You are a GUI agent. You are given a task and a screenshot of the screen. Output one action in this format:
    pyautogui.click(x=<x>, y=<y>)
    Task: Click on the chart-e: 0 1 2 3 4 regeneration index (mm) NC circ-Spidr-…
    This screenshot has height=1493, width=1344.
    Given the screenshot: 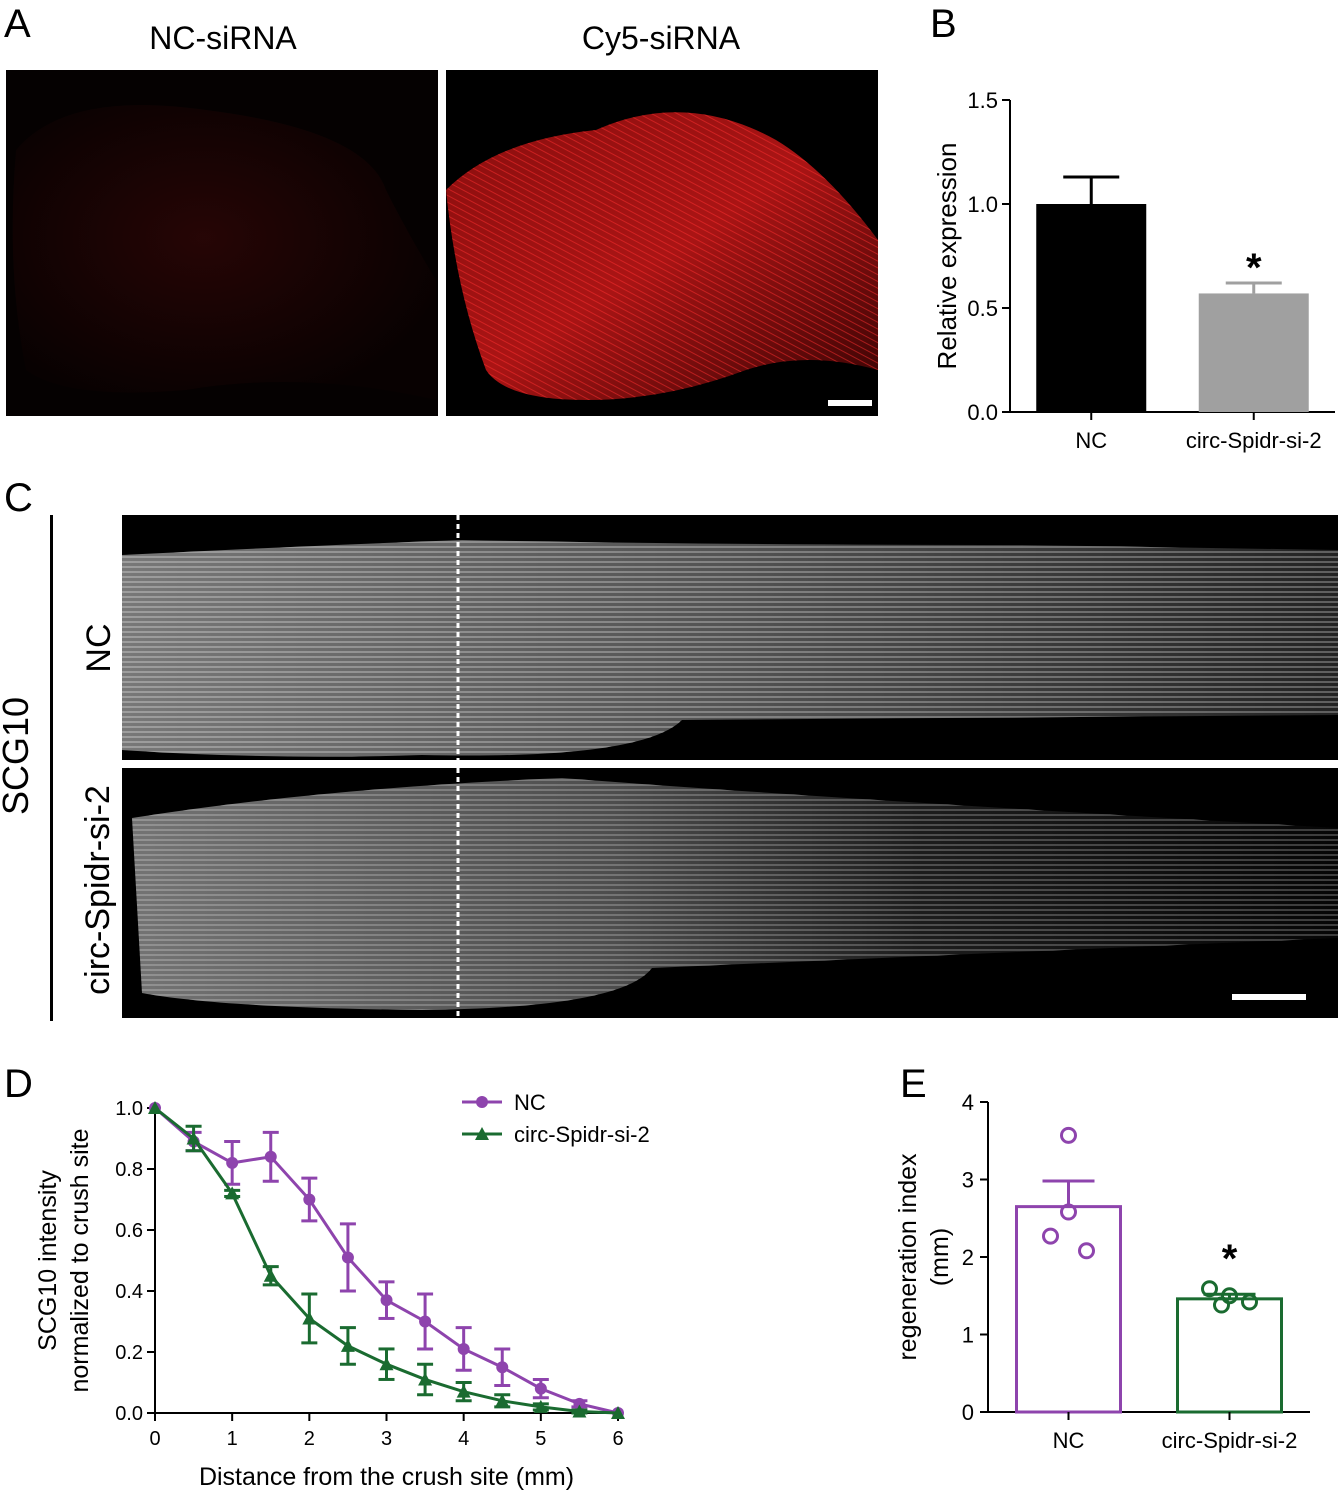 What is the action you would take?
    pyautogui.click(x=1102, y=1271)
    